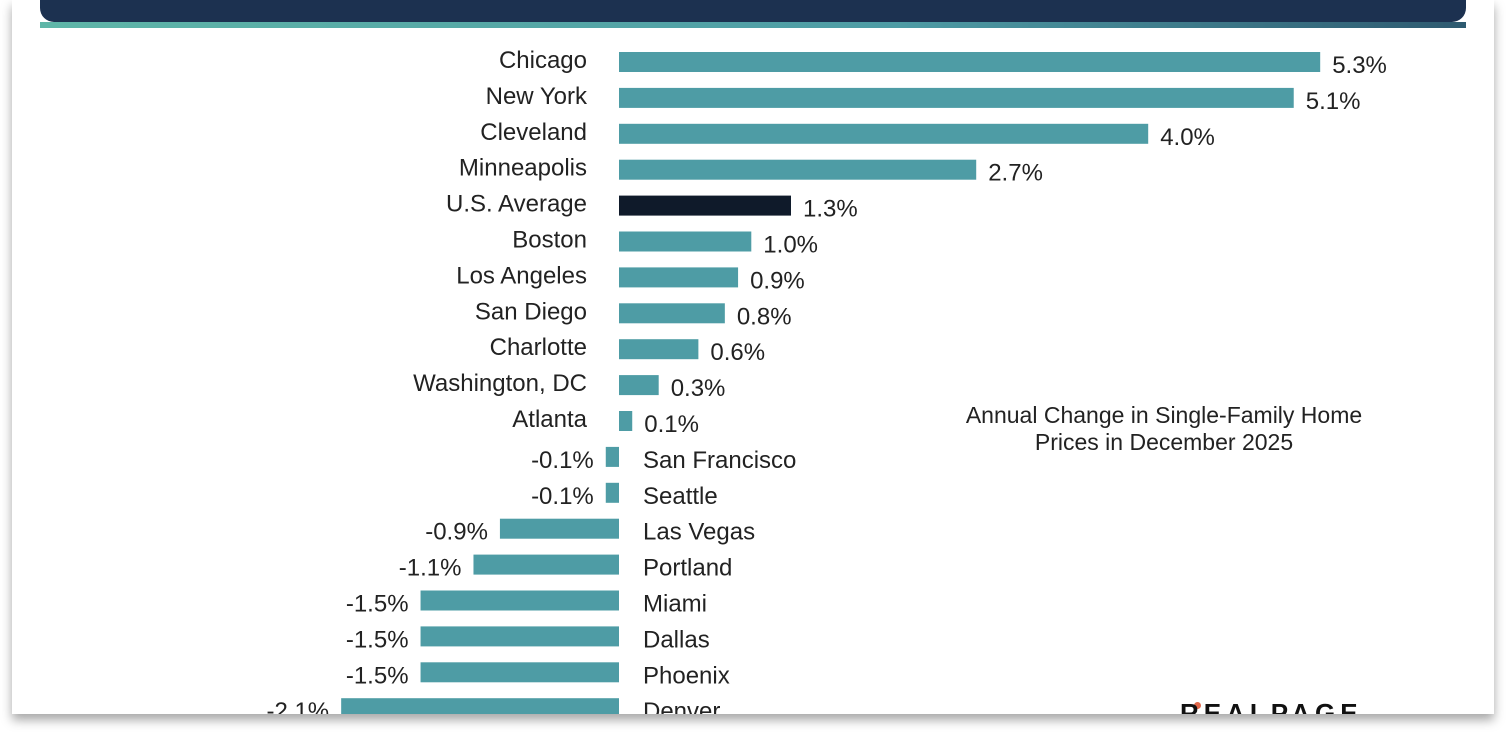 The width and height of the screenshot is (1506, 738). Describe the element at coordinates (456, 532) in the screenshot. I see `data-label: -0.9%` at that location.